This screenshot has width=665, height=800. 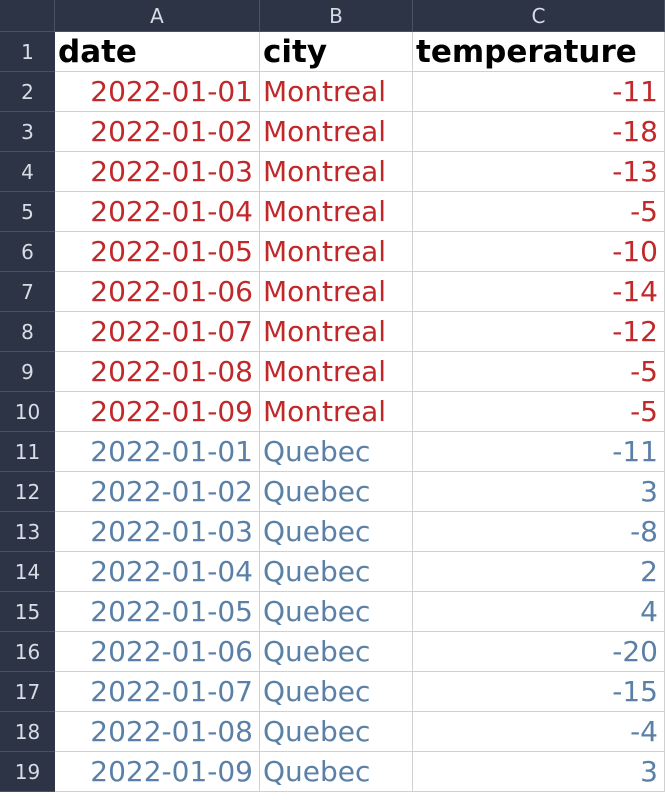 What do you see at coordinates (27, 692) in the screenshot?
I see `row-header: 17` at bounding box center [27, 692].